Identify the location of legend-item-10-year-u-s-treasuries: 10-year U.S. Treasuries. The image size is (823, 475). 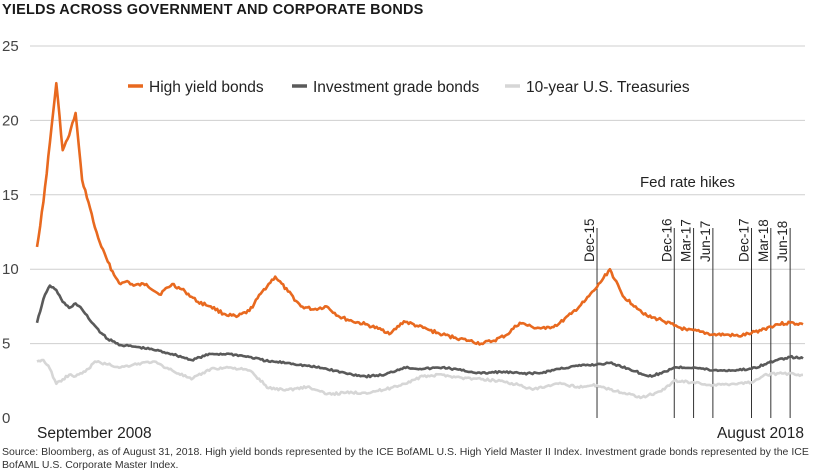
(597, 87).